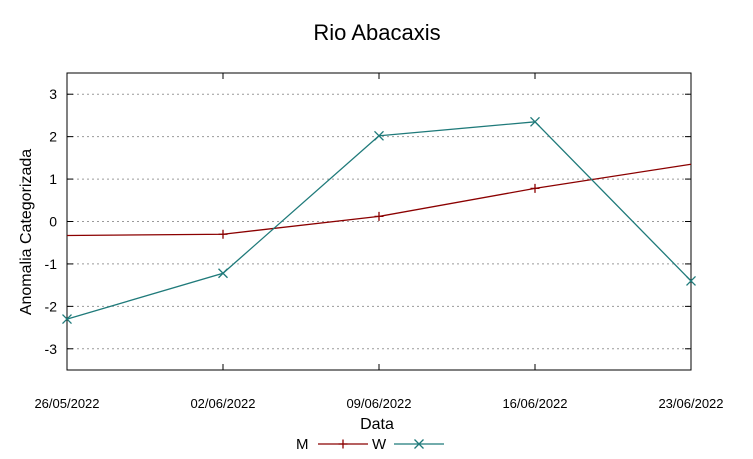 This screenshot has width=753, height=459. I want to click on series-m, so click(379, 201).